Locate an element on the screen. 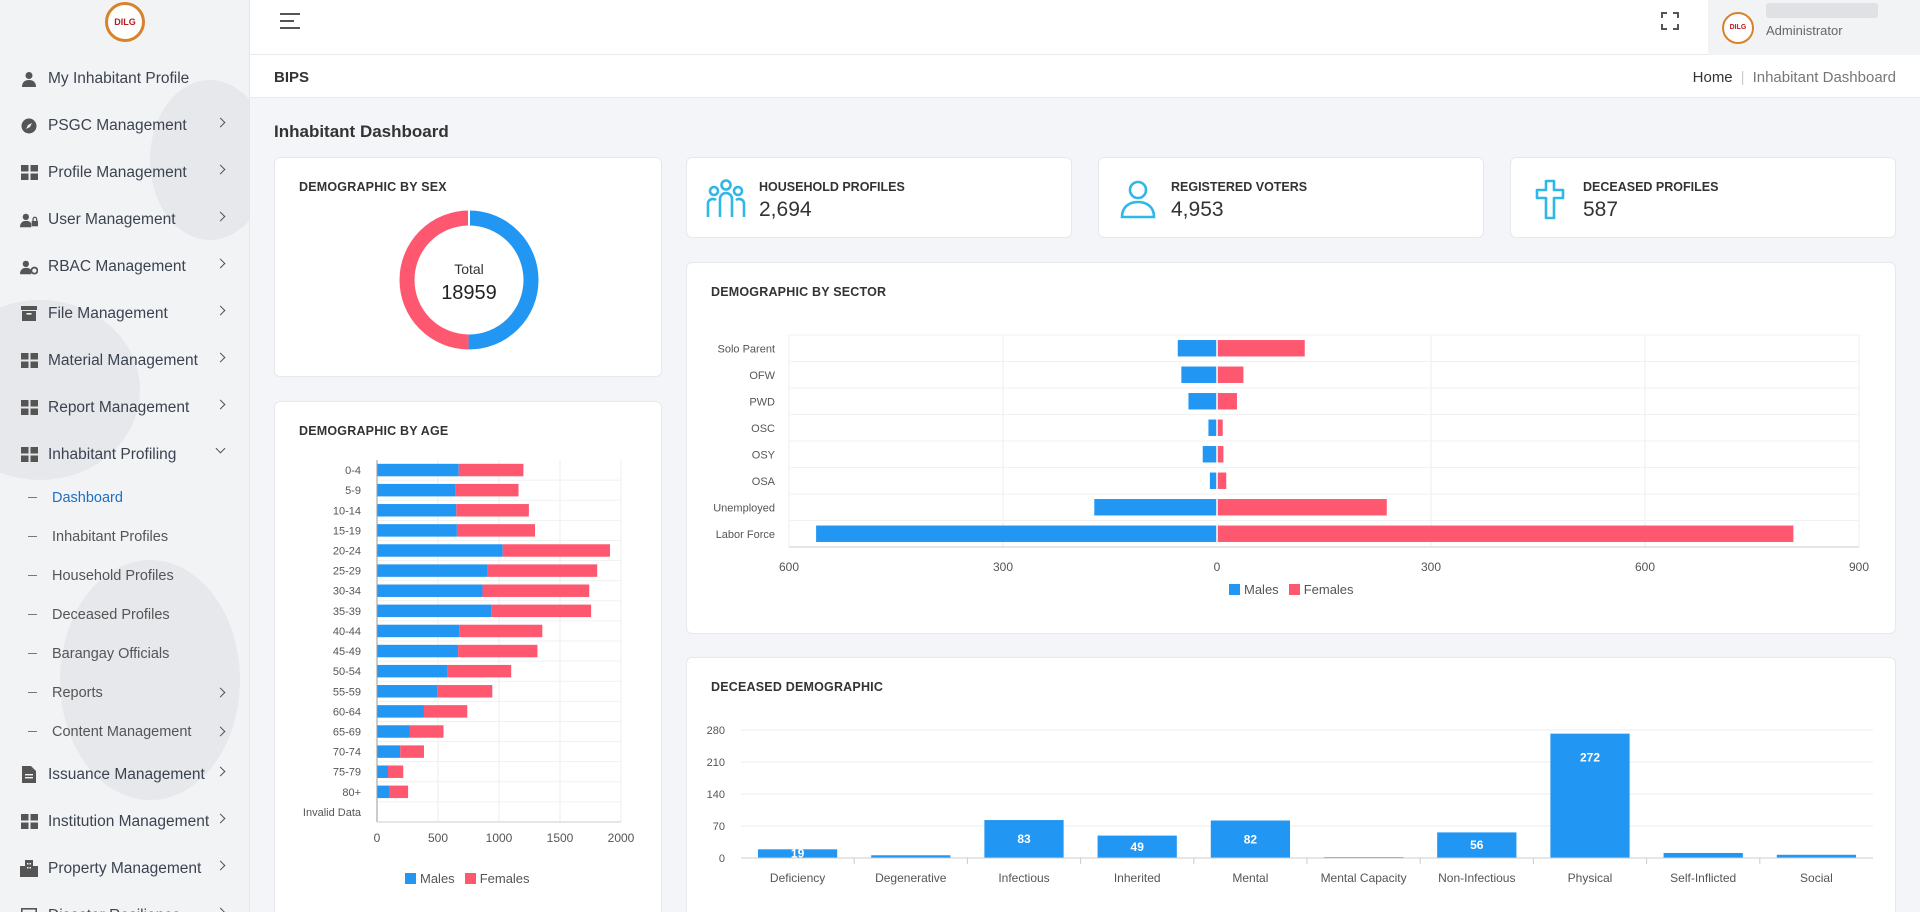 Image resolution: width=1920 pixels, height=912 pixels. sidebar-item-label: User Management is located at coordinates (112, 219).